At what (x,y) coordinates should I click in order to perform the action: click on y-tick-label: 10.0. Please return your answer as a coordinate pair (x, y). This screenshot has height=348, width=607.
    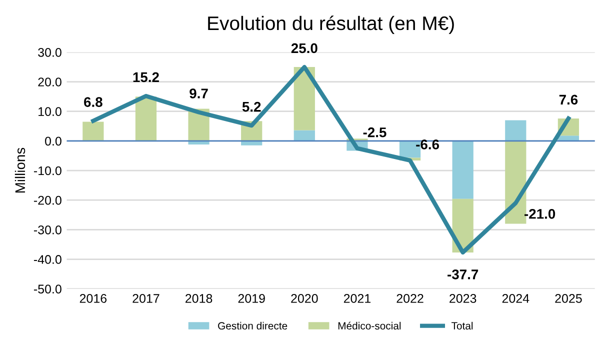
    Looking at the image, I should click on (50, 111).